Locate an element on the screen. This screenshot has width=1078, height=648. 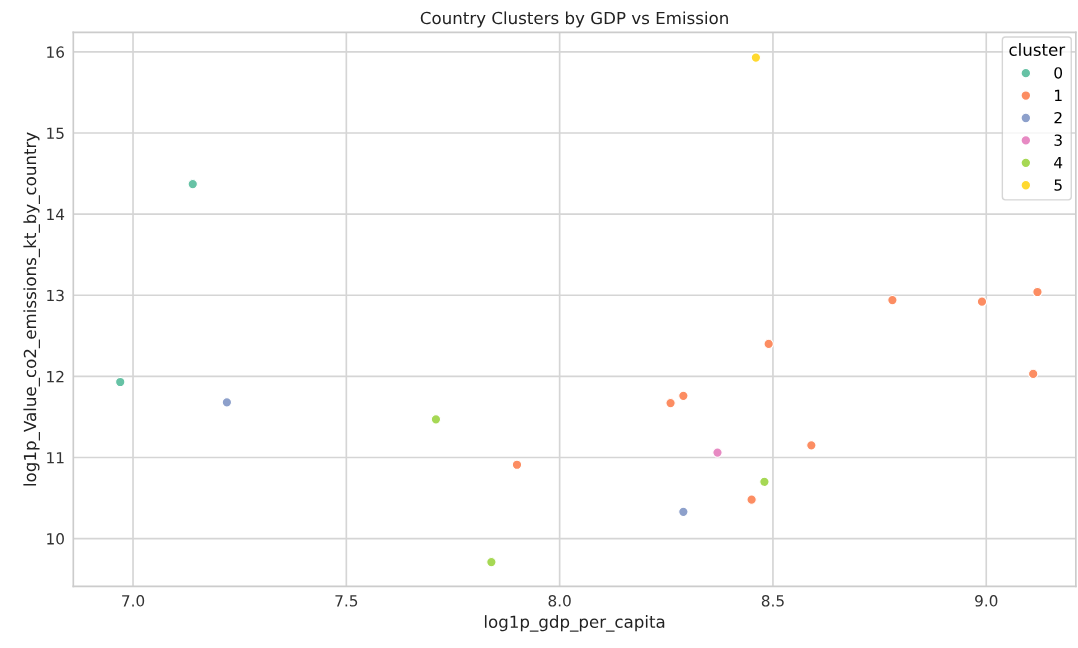
legend-label: 3 is located at coordinates (1058, 140).